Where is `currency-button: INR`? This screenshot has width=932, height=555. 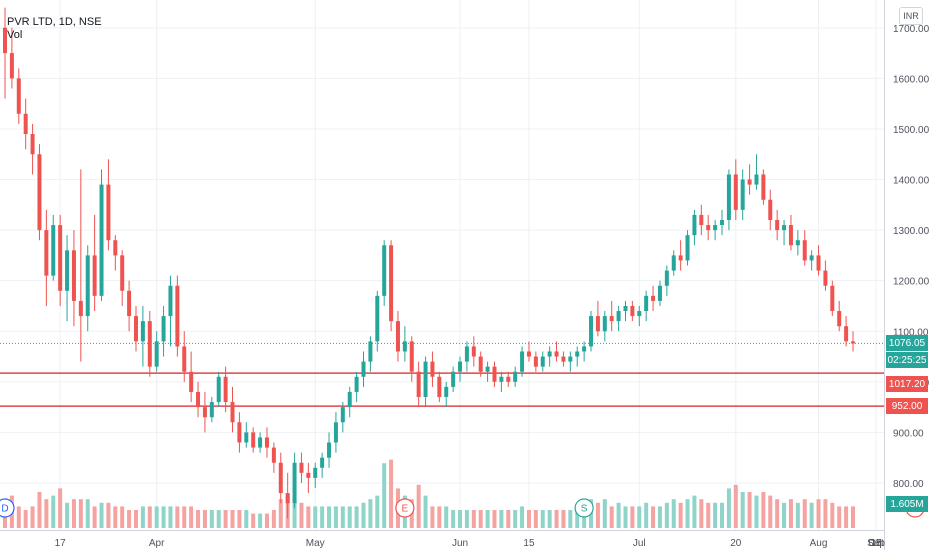
currency-button: INR is located at coordinates (911, 16).